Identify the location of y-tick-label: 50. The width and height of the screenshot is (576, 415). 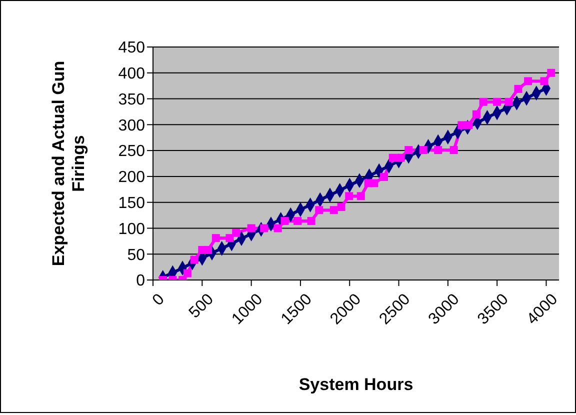
(136, 255).